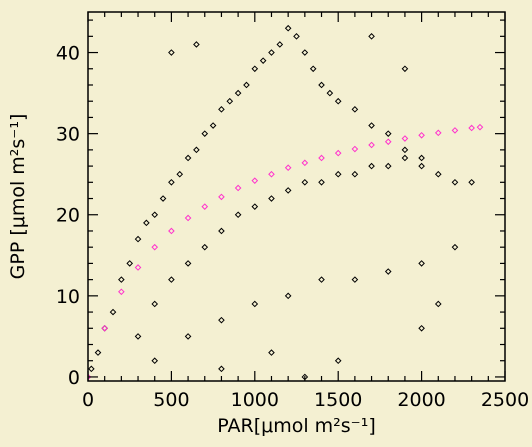 This screenshot has height=447, width=532. I want to click on x-axis-title: PAR[μmol m²s⁻¹], so click(296, 426).